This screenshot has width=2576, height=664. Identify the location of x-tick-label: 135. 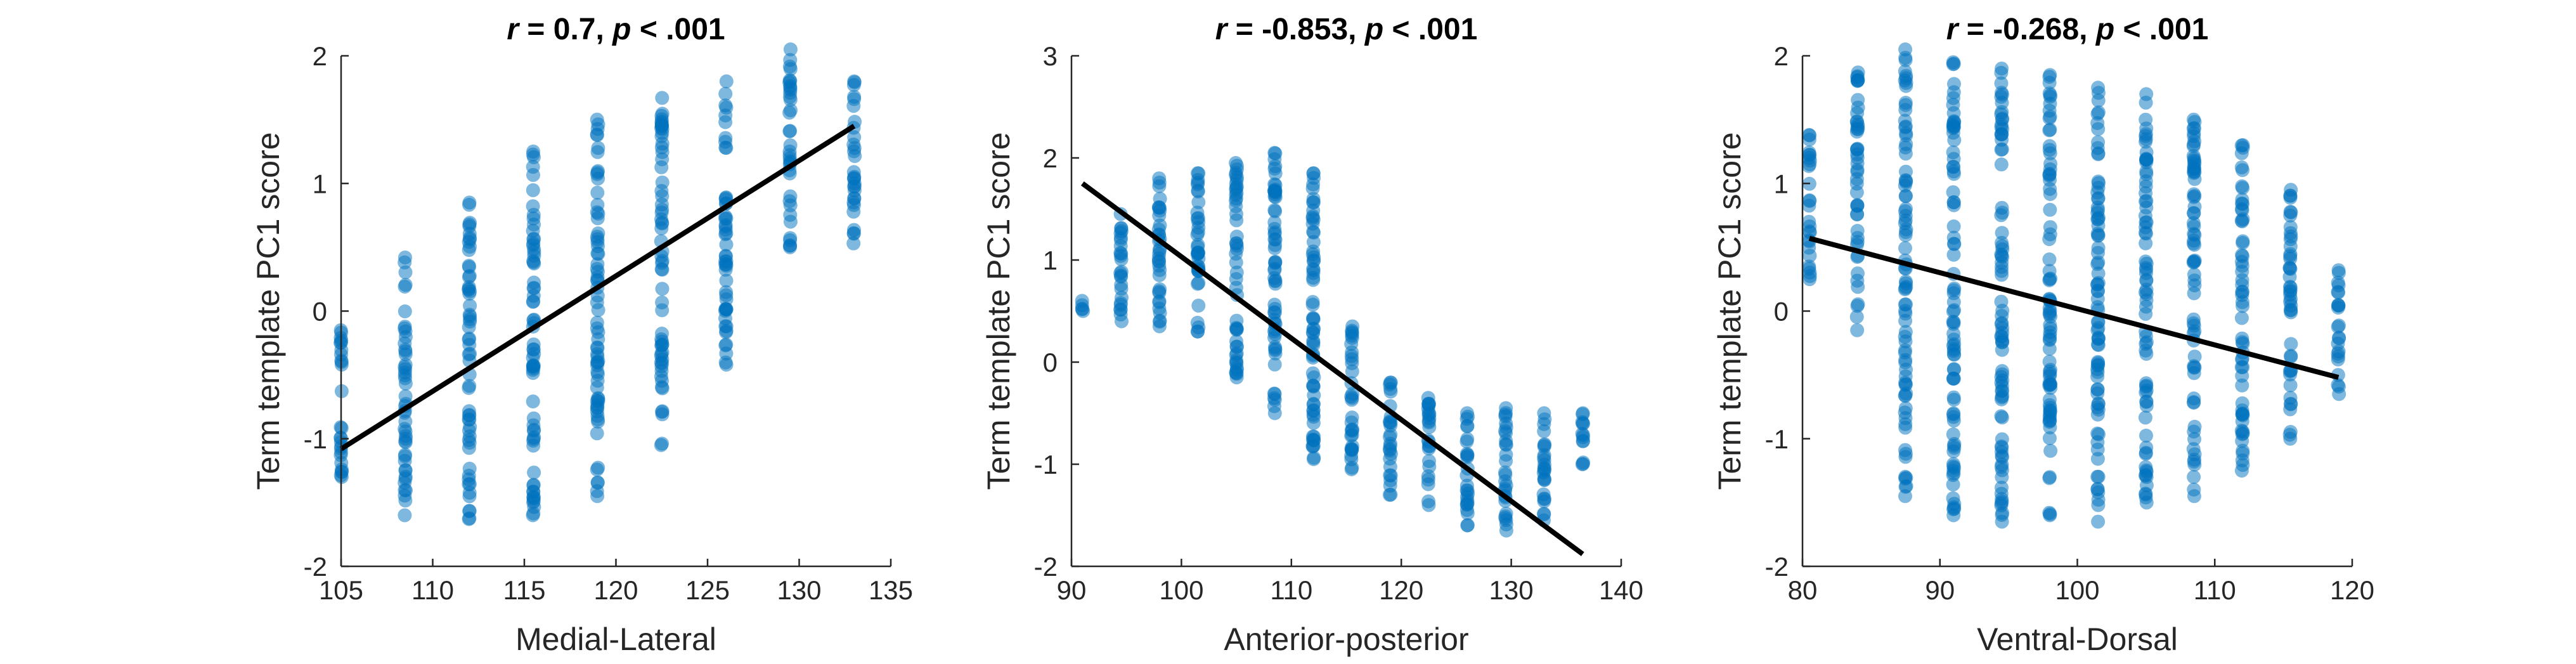
(891, 590).